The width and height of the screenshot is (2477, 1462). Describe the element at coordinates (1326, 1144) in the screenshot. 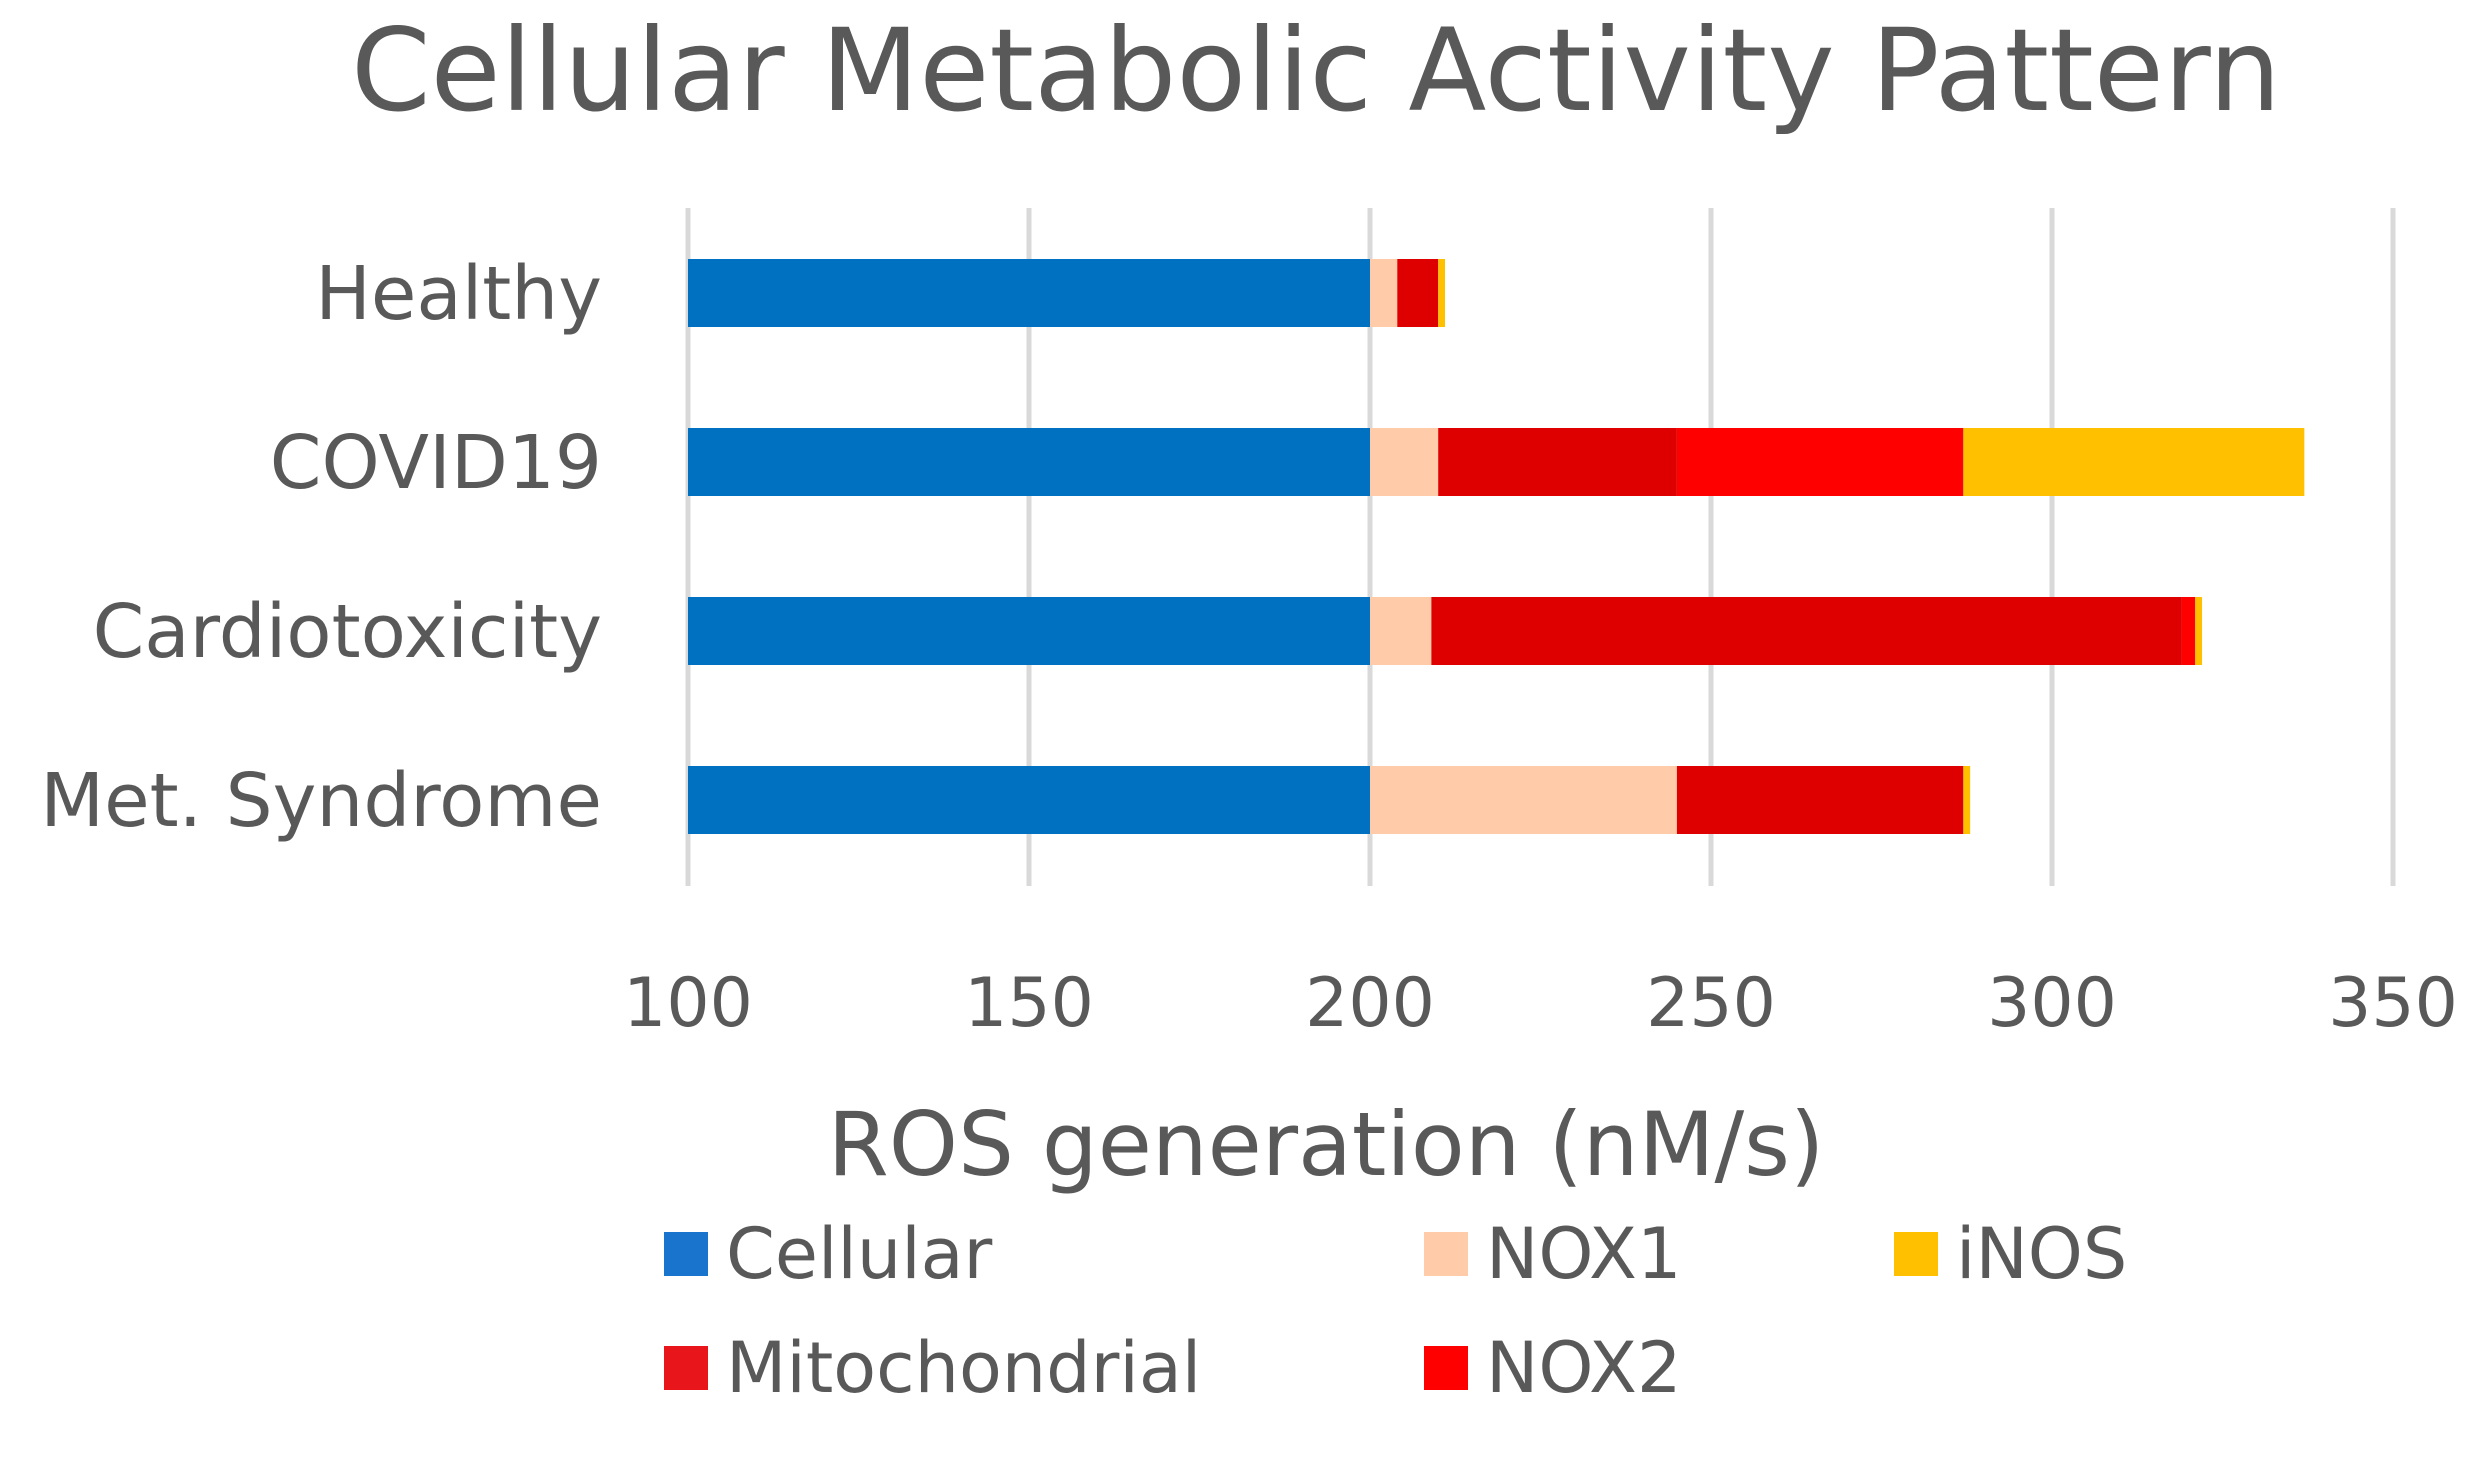

I see `x-axis-title: ROS generation (nM/s)` at that location.